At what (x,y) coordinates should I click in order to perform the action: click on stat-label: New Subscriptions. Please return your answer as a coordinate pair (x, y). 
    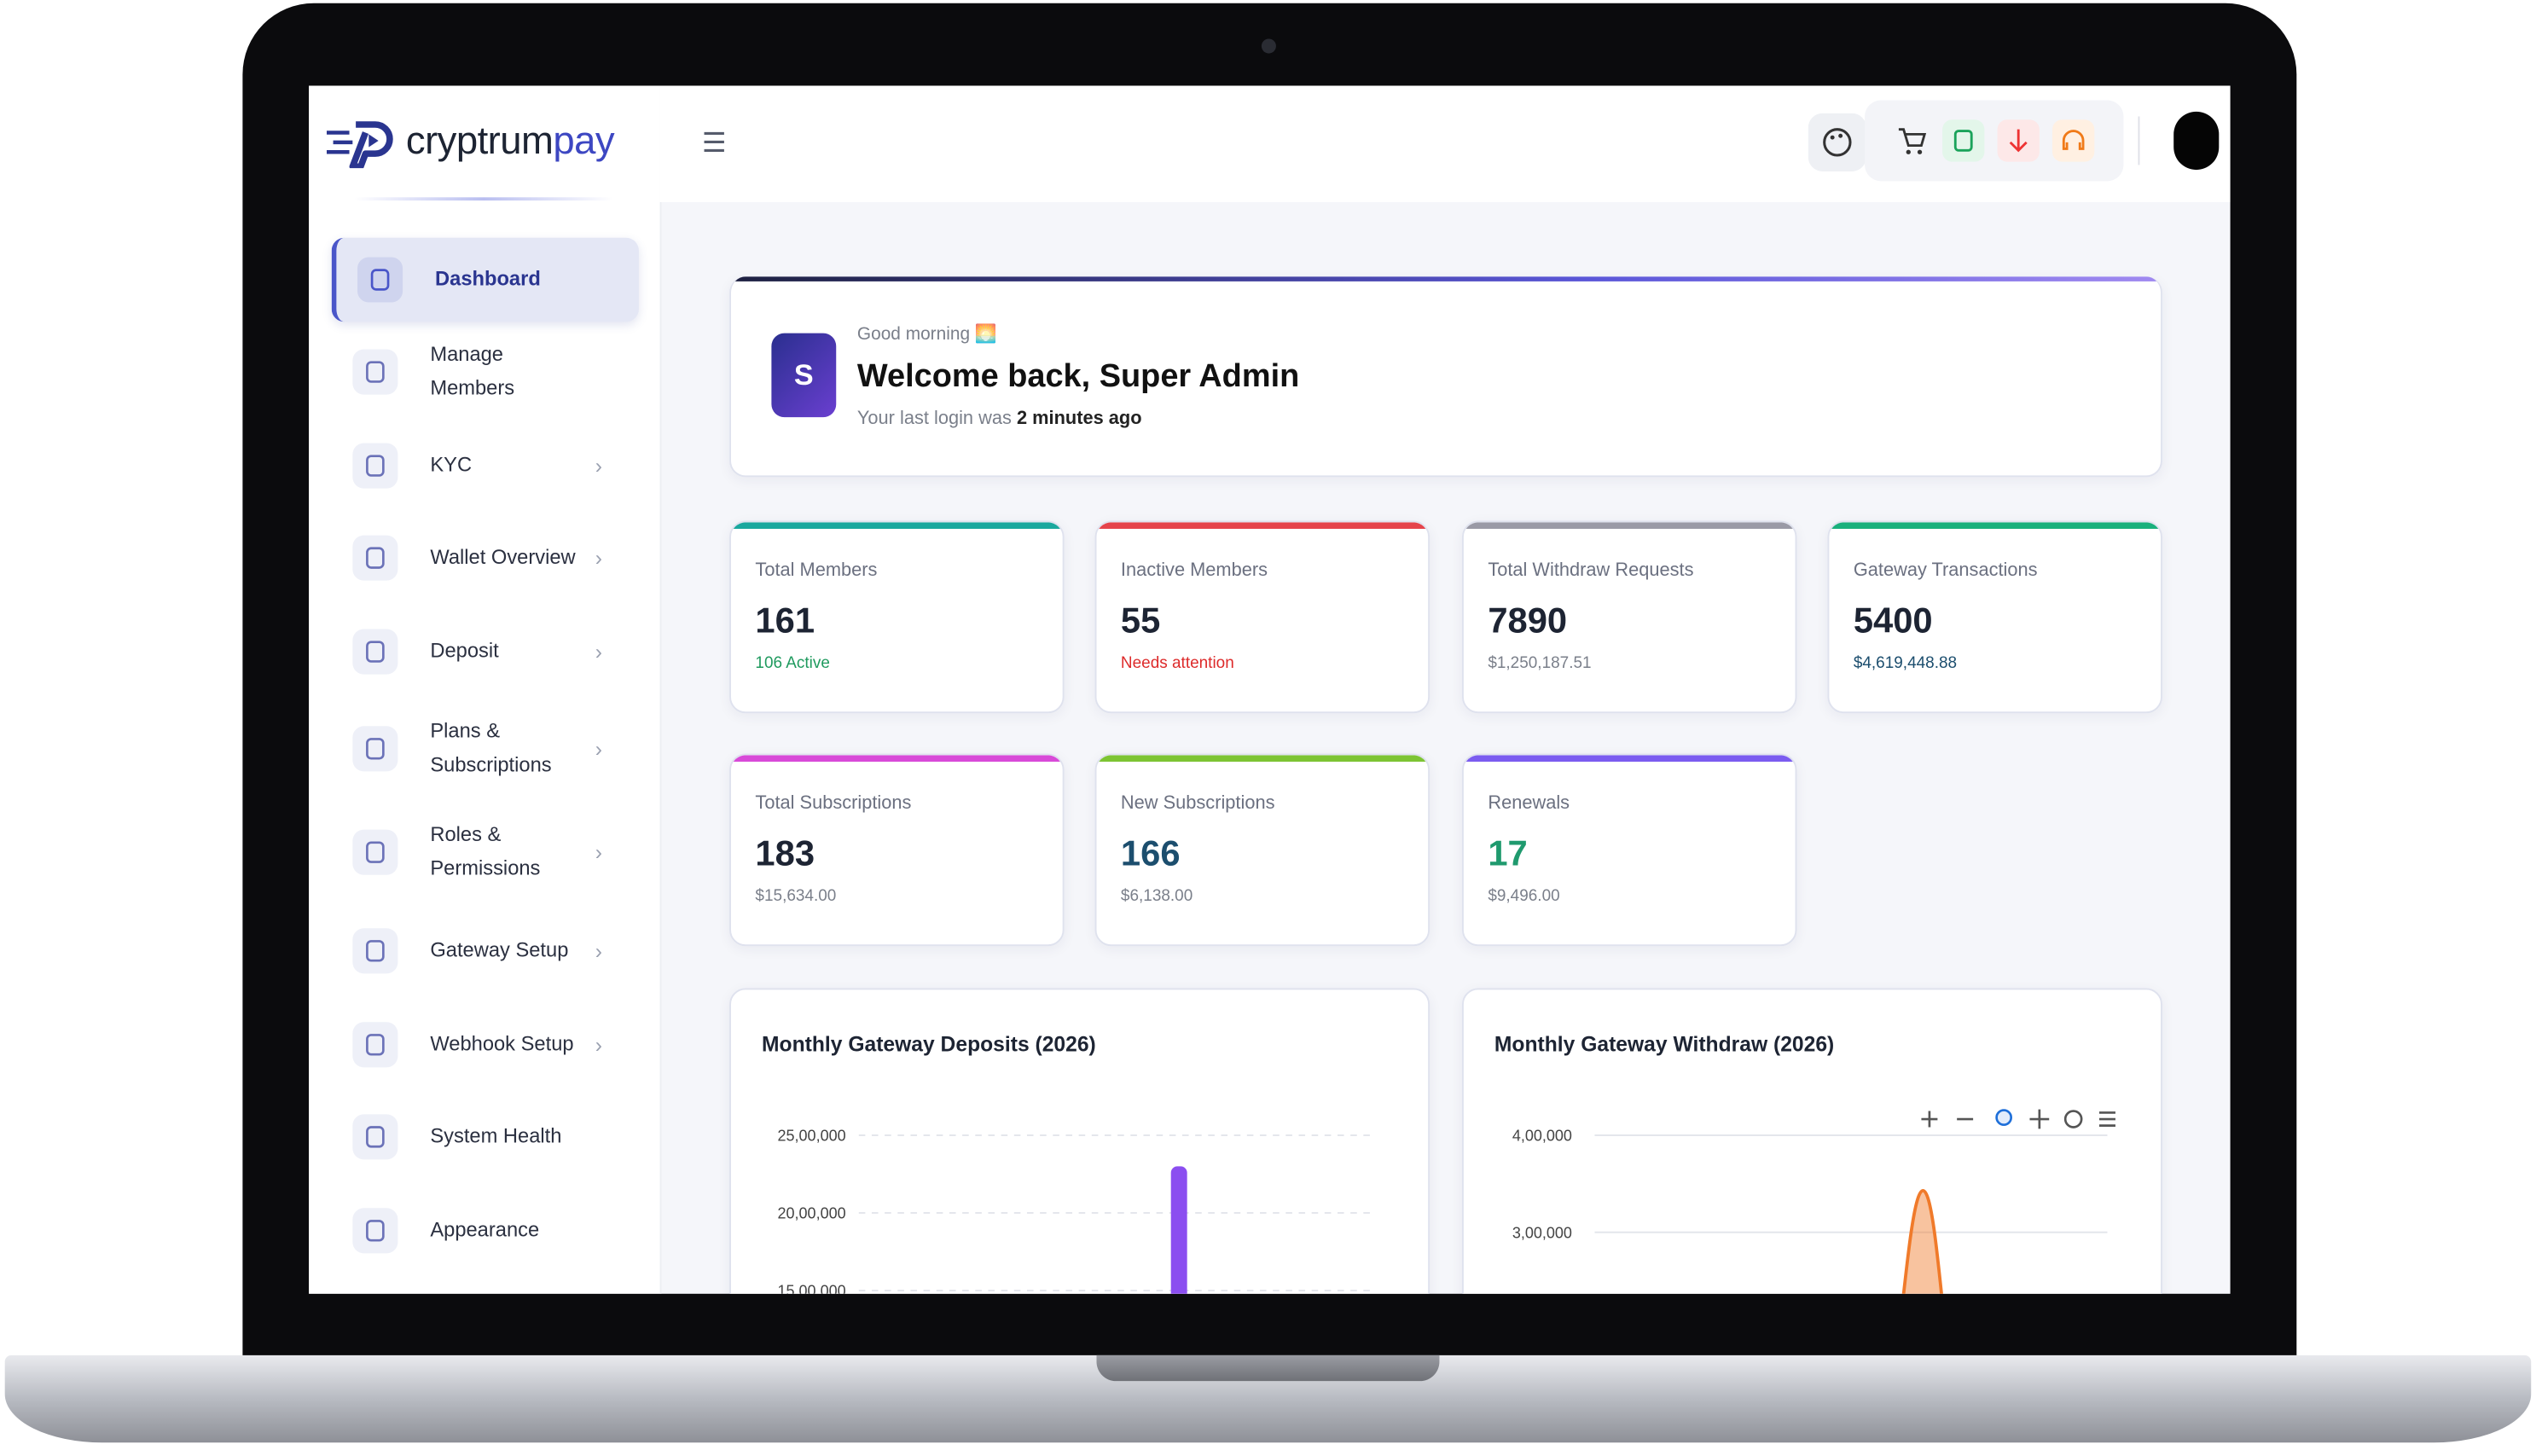
    Looking at the image, I should click on (1197, 803).